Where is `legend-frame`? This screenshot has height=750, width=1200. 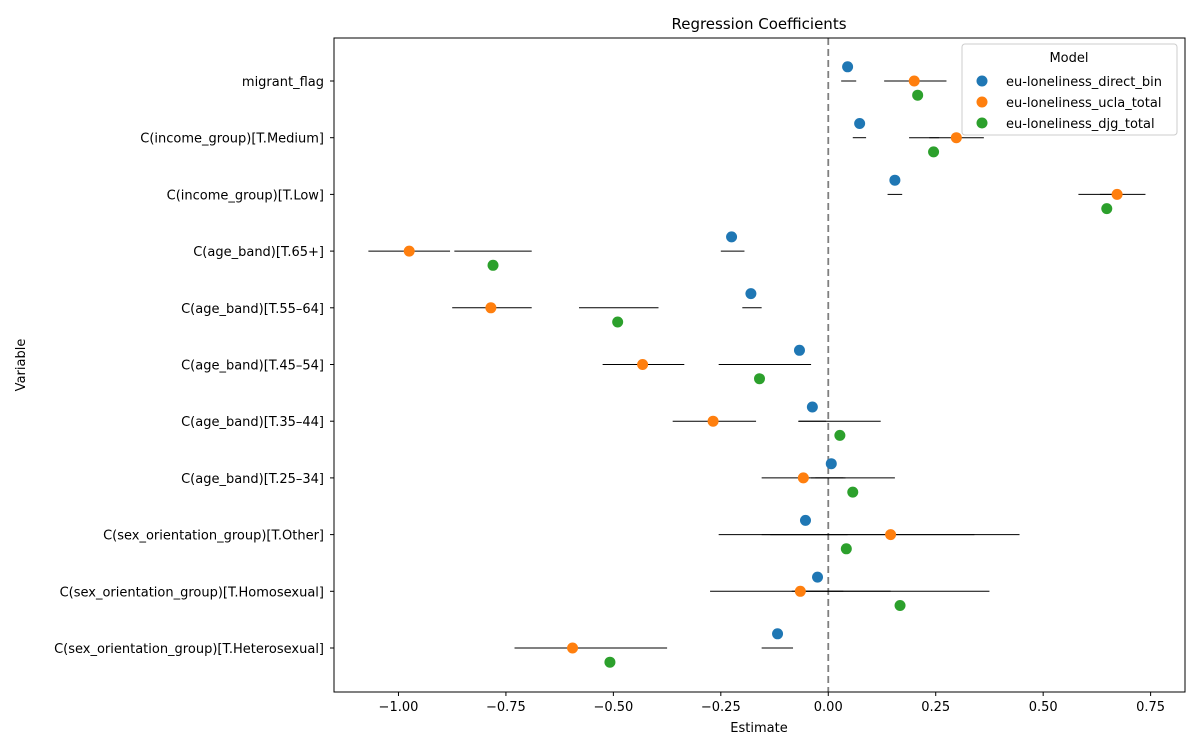
legend-frame is located at coordinates (1069, 89).